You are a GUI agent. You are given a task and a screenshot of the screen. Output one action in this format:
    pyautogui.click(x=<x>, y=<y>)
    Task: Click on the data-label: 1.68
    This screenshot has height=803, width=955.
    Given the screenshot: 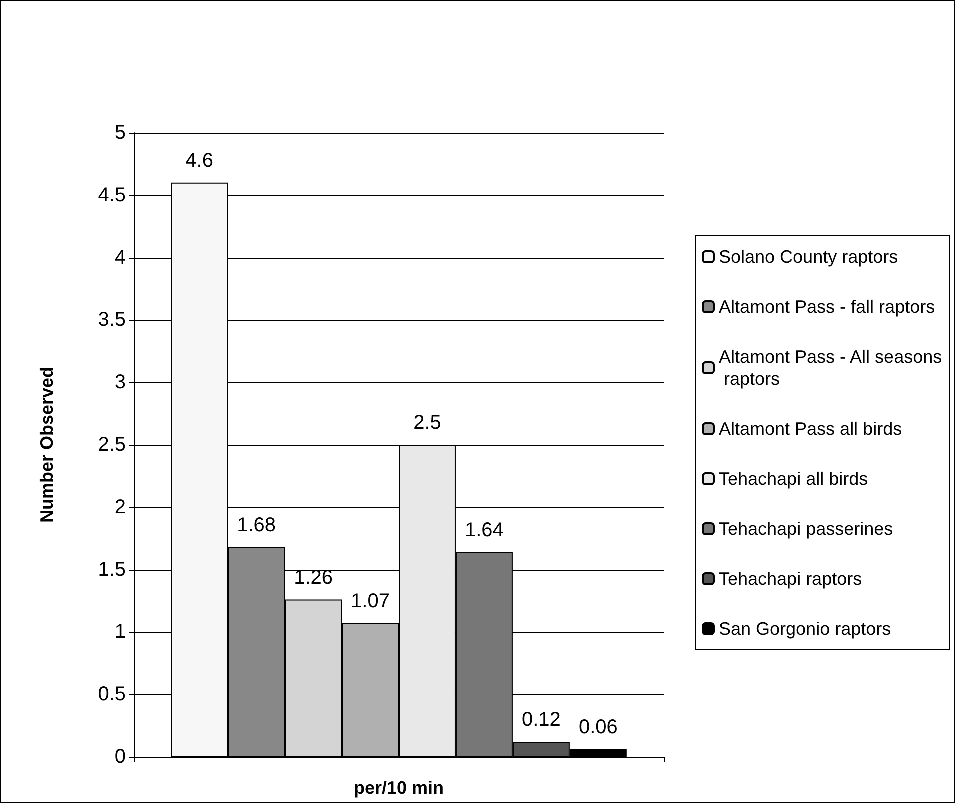 What is the action you would take?
    pyautogui.click(x=256, y=525)
    